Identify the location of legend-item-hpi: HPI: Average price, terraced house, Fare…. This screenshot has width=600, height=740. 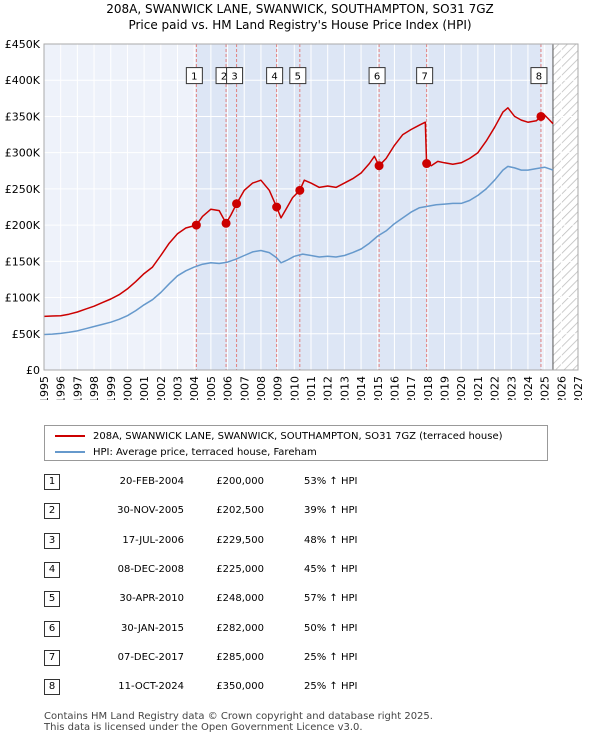
(186, 452).